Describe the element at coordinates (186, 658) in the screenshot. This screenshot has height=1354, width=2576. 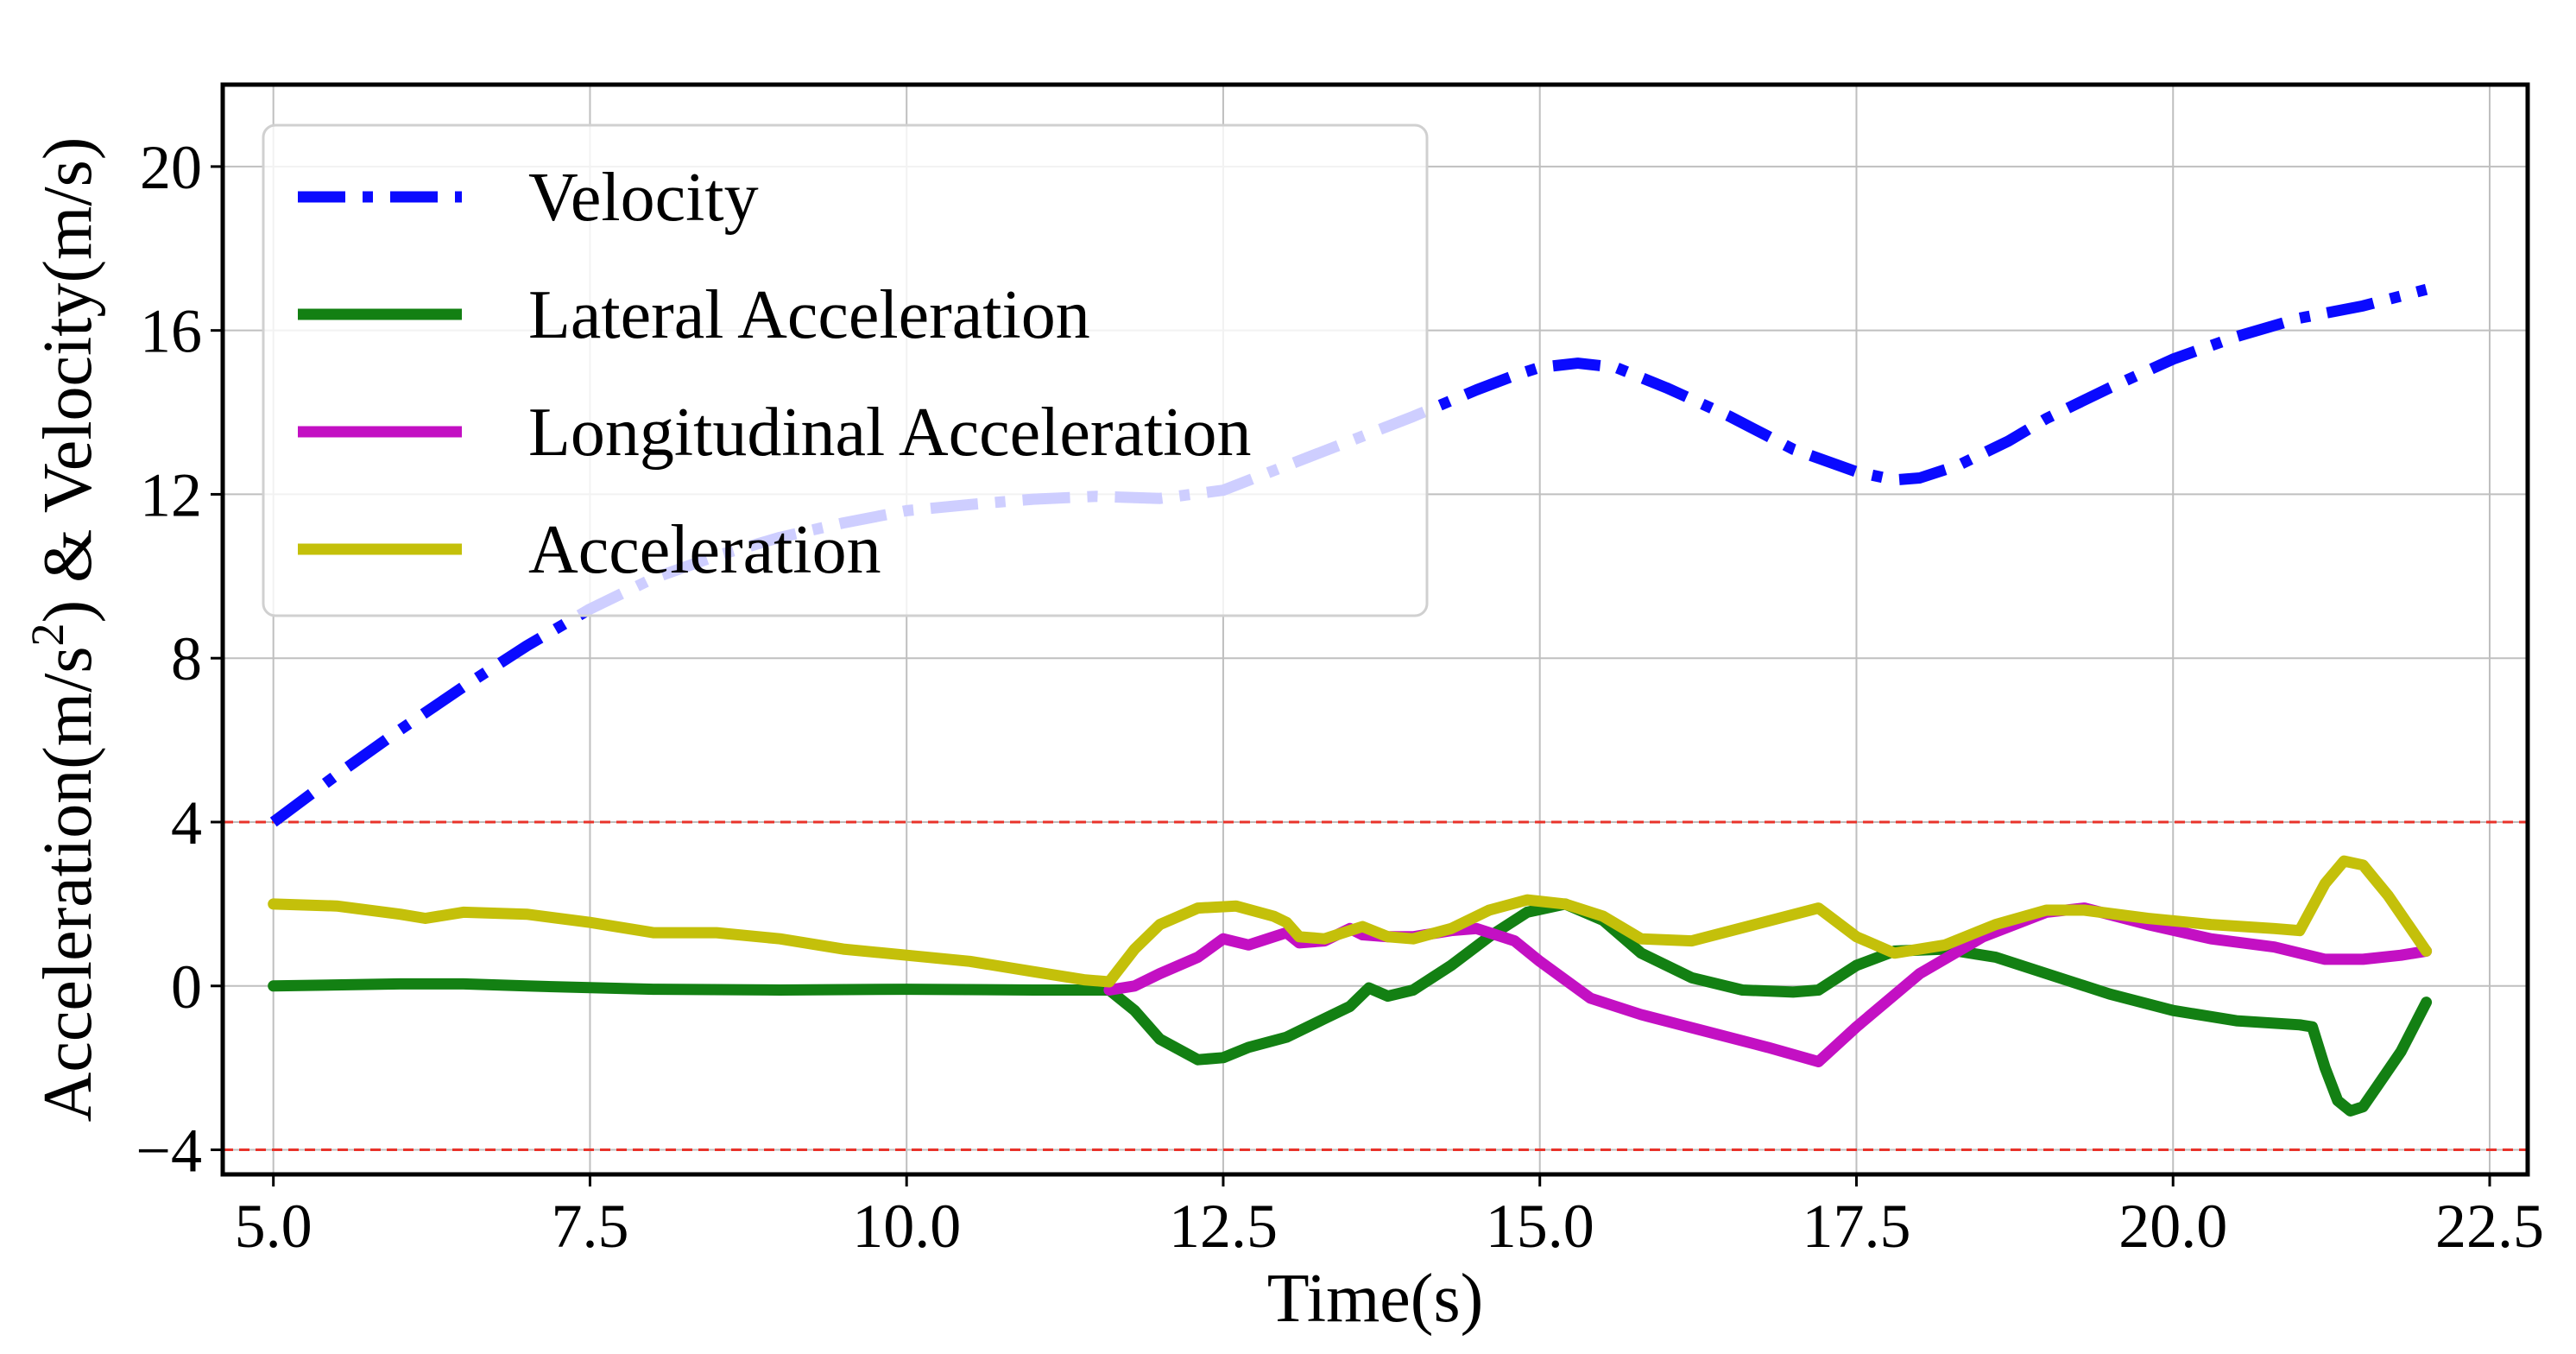
I see `y-tick-label: 8` at that location.